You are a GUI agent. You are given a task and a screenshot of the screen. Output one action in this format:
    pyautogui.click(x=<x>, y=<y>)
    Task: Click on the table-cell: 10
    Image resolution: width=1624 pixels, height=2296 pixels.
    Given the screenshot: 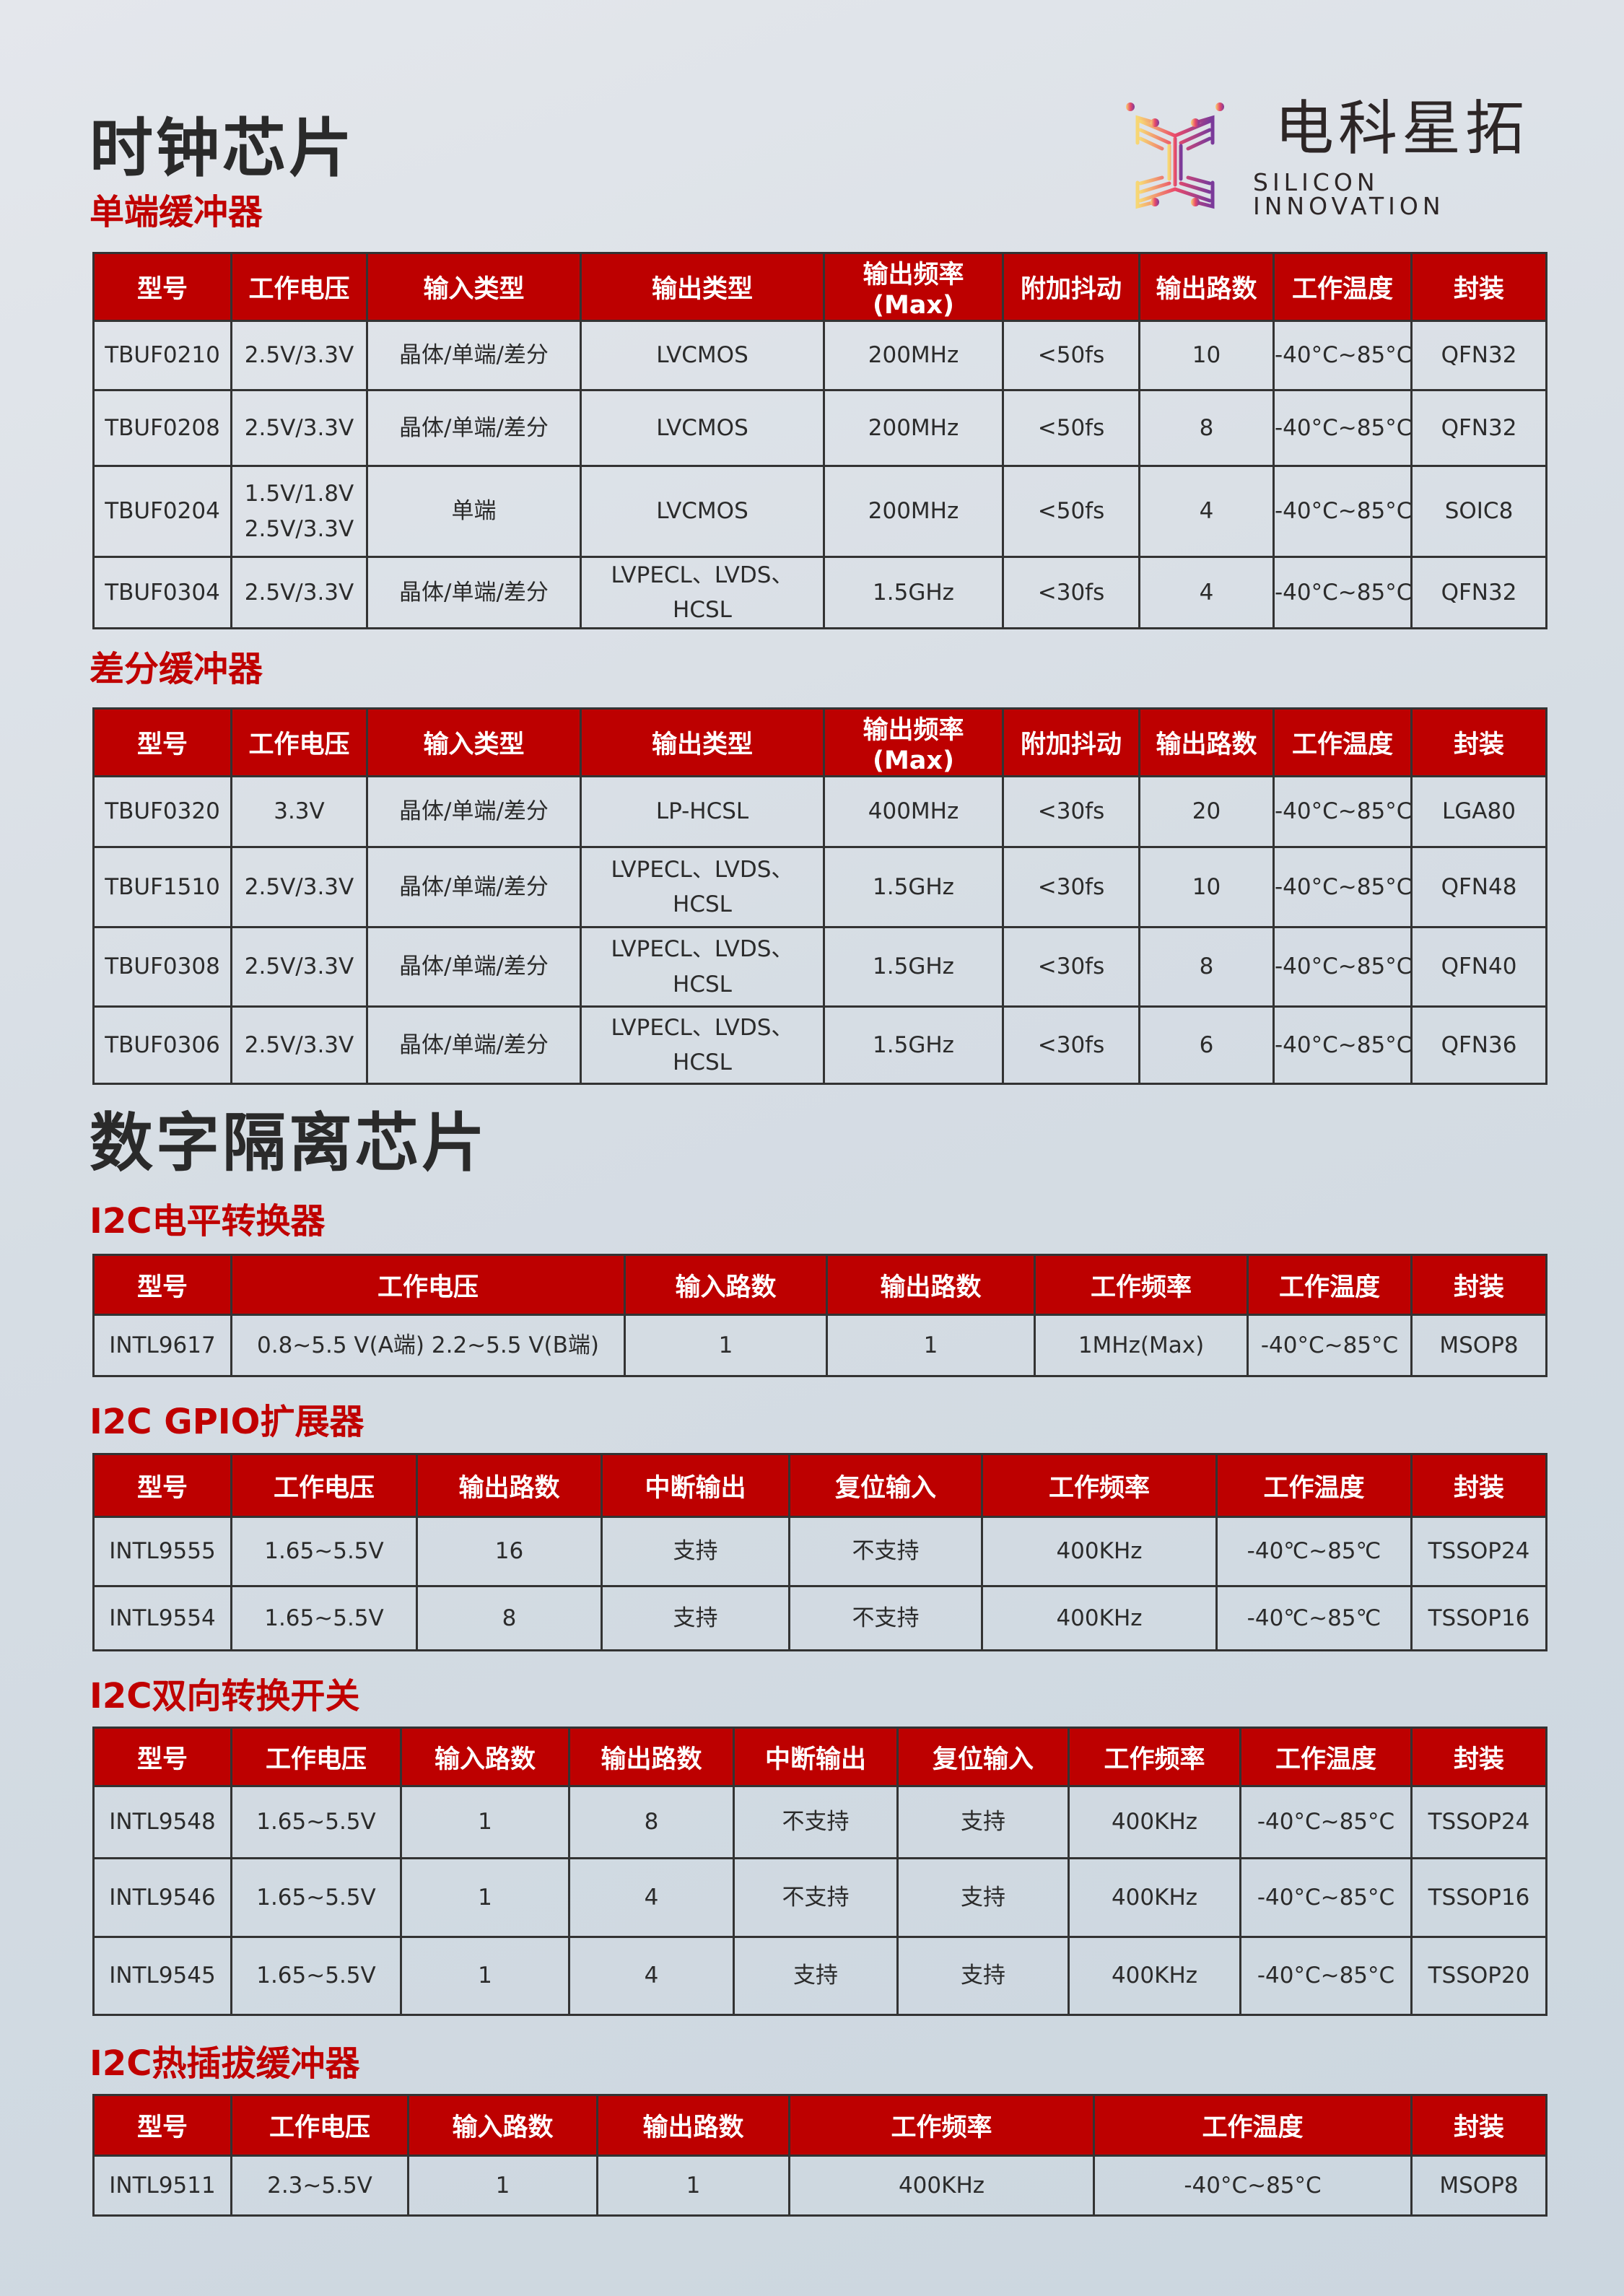 What is the action you would take?
    pyautogui.click(x=1206, y=355)
    